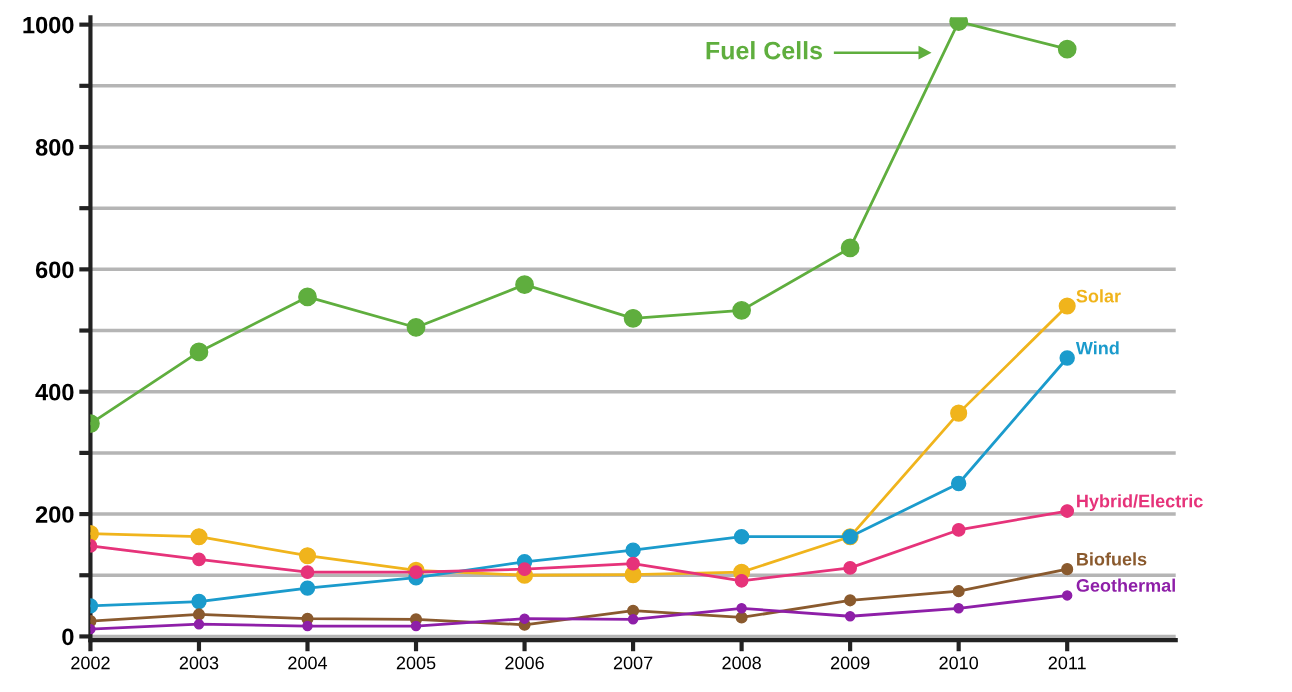 This screenshot has height=692, width=1292. I want to click on series-label: Hybrid/Electric, so click(1140, 503).